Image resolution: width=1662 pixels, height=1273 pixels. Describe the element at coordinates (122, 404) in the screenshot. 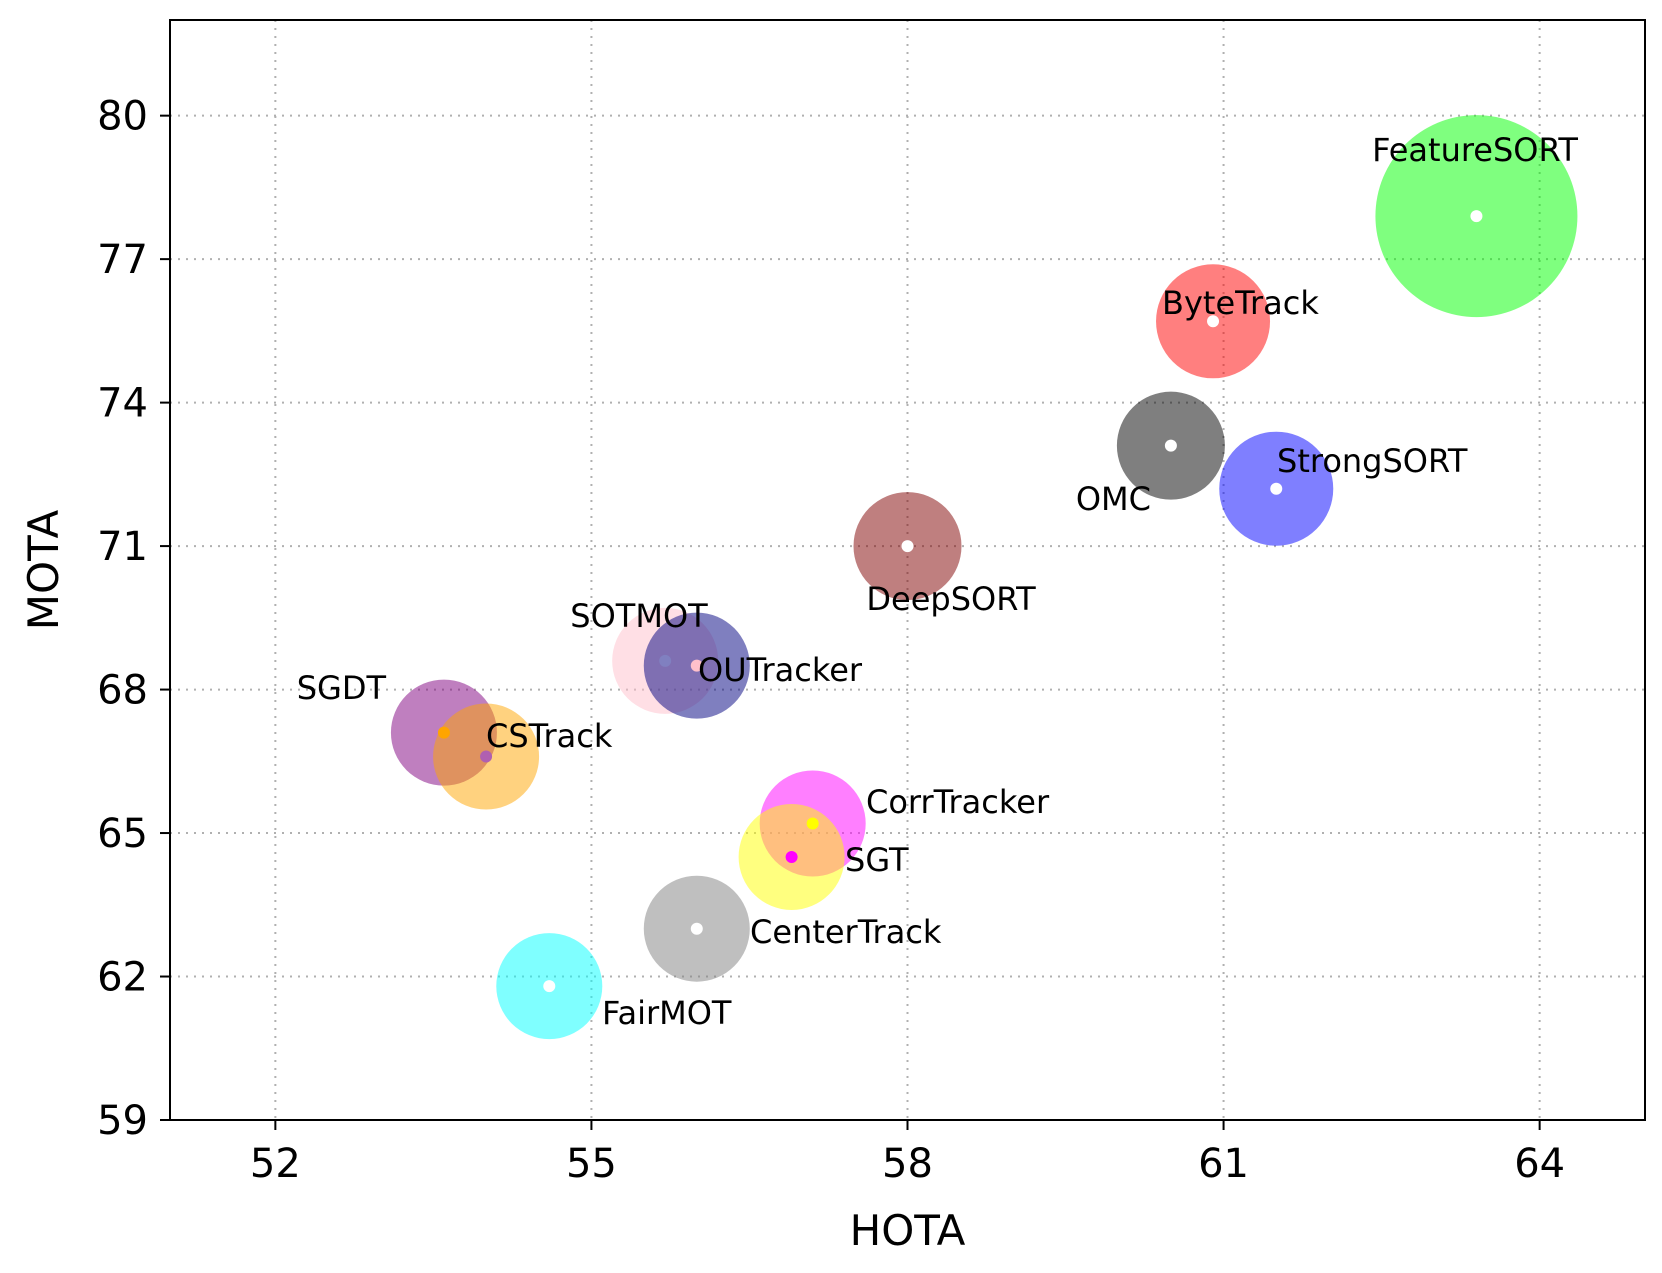

I see `y-tick-label: 74` at that location.